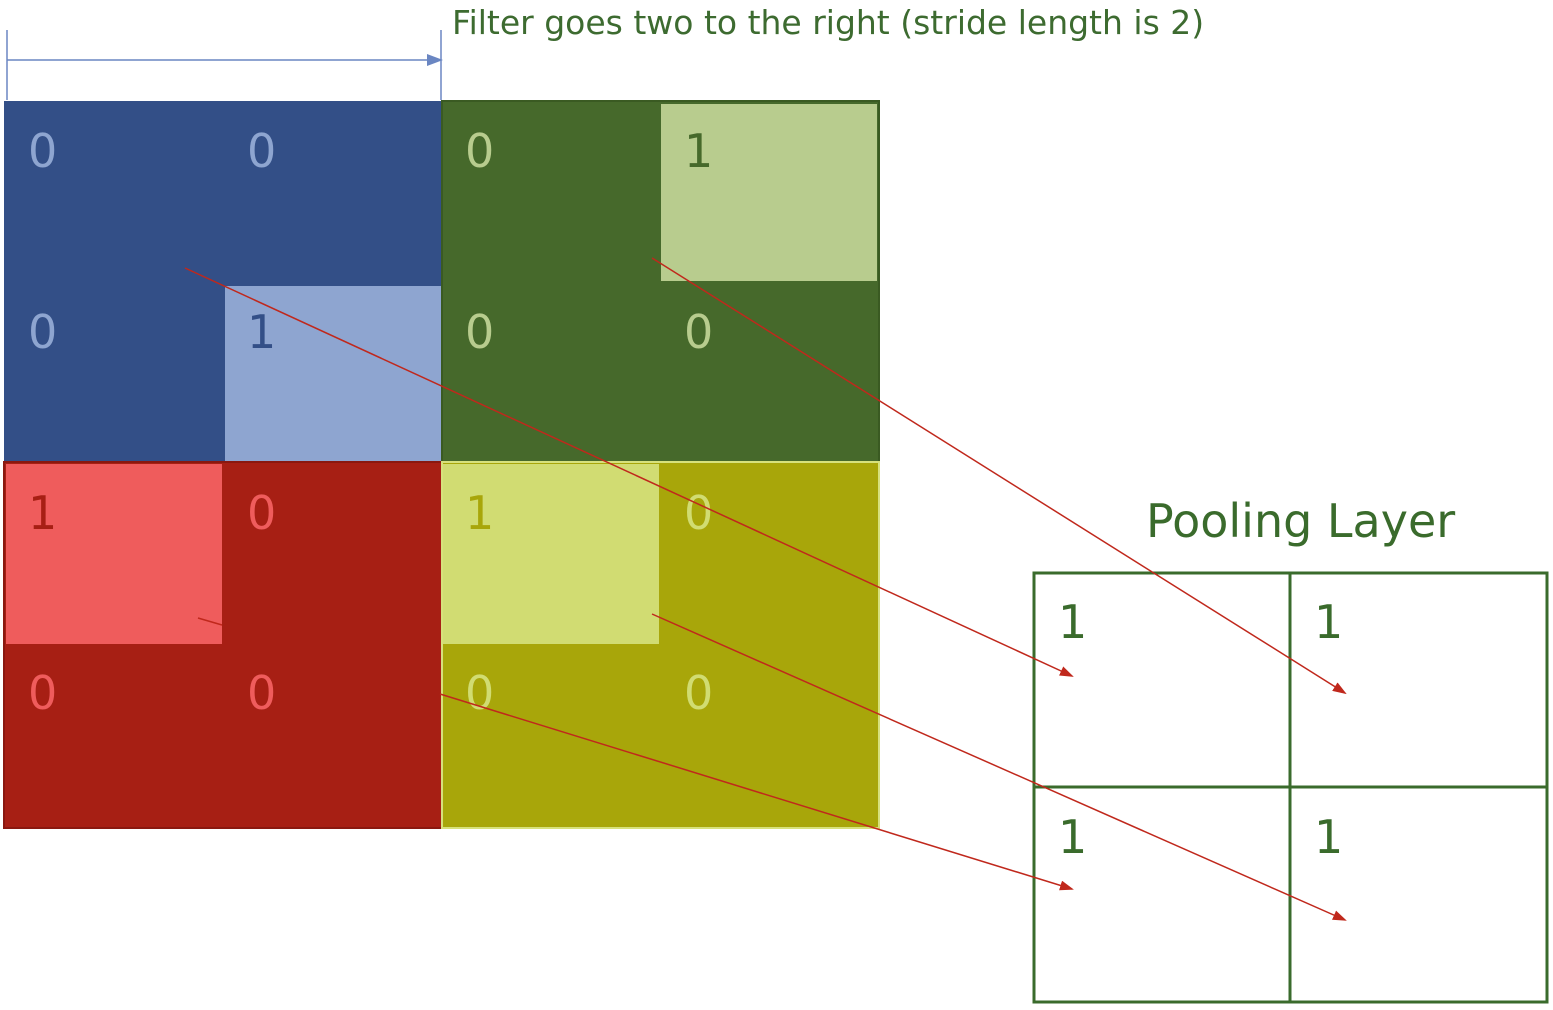 The height and width of the screenshot is (1010, 1553). Describe the element at coordinates (114, 554) in the screenshot. I see `red-max-cell` at that location.